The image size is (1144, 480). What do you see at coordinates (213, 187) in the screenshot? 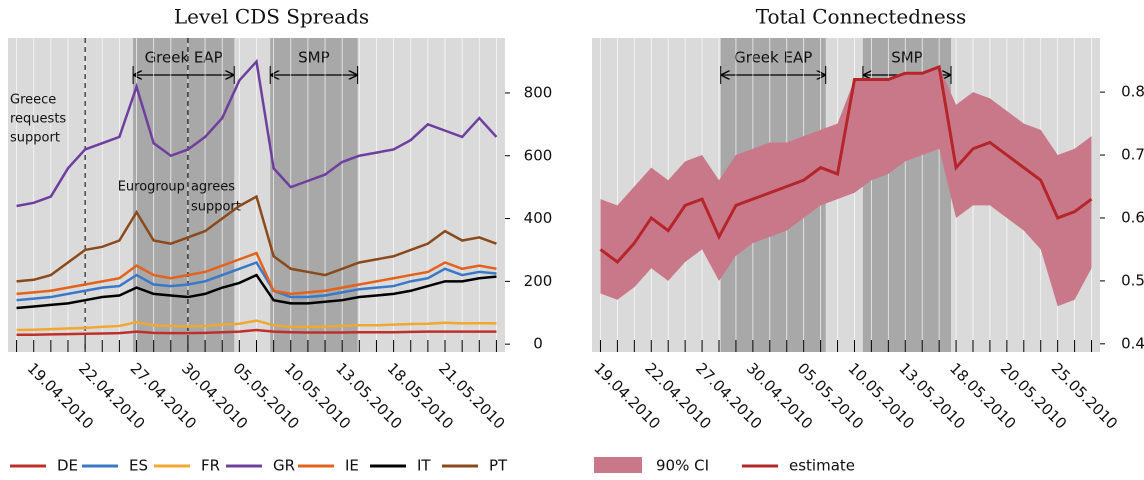
I see `annotation: agrees` at bounding box center [213, 187].